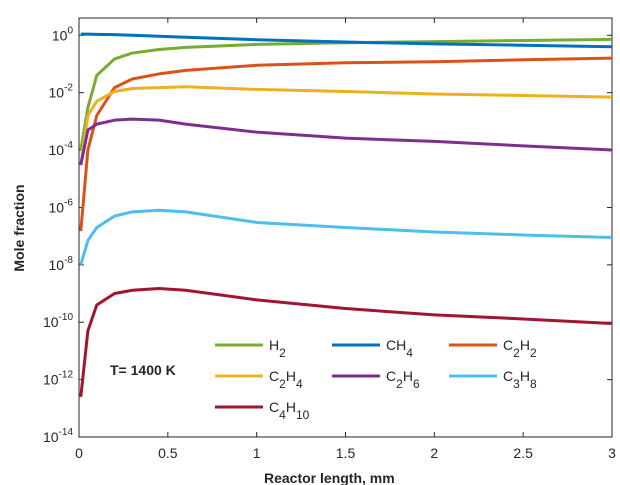 This screenshot has width=620, height=485. I want to click on x-tick-label: 3, so click(612, 453).